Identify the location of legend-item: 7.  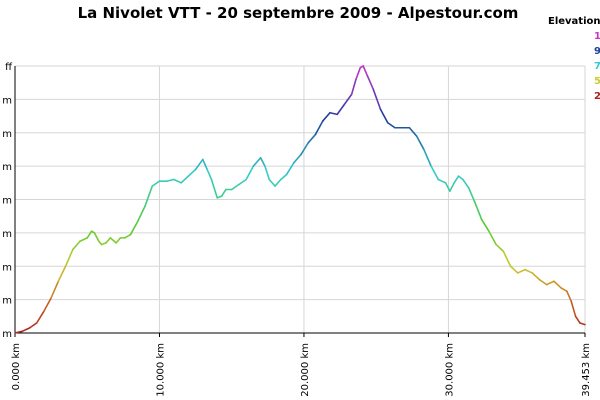
(597, 66).